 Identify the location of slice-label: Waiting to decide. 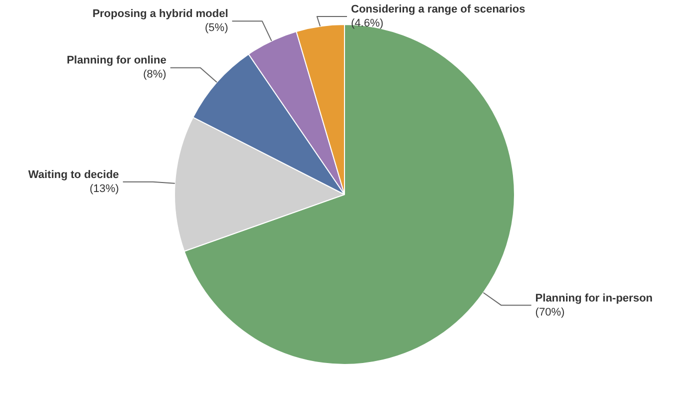
(73, 174).